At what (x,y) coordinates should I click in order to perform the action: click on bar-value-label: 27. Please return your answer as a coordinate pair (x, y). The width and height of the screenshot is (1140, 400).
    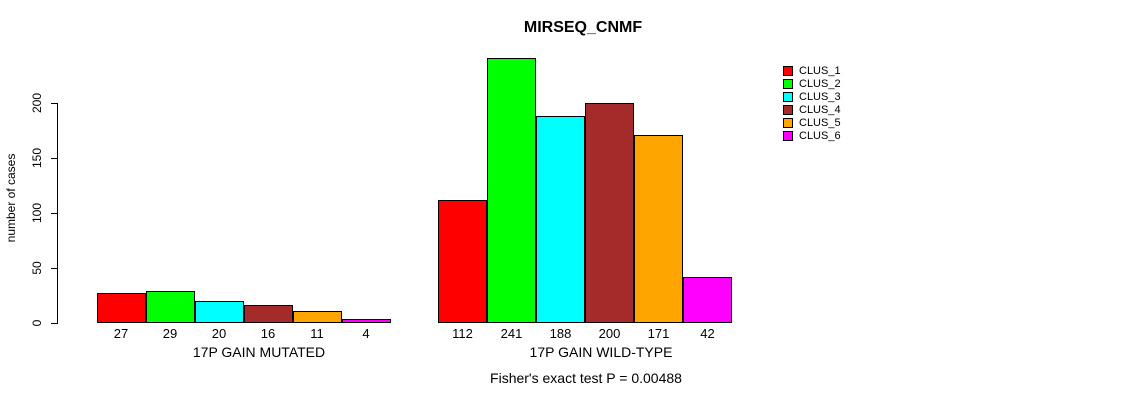
    Looking at the image, I should click on (121, 333).